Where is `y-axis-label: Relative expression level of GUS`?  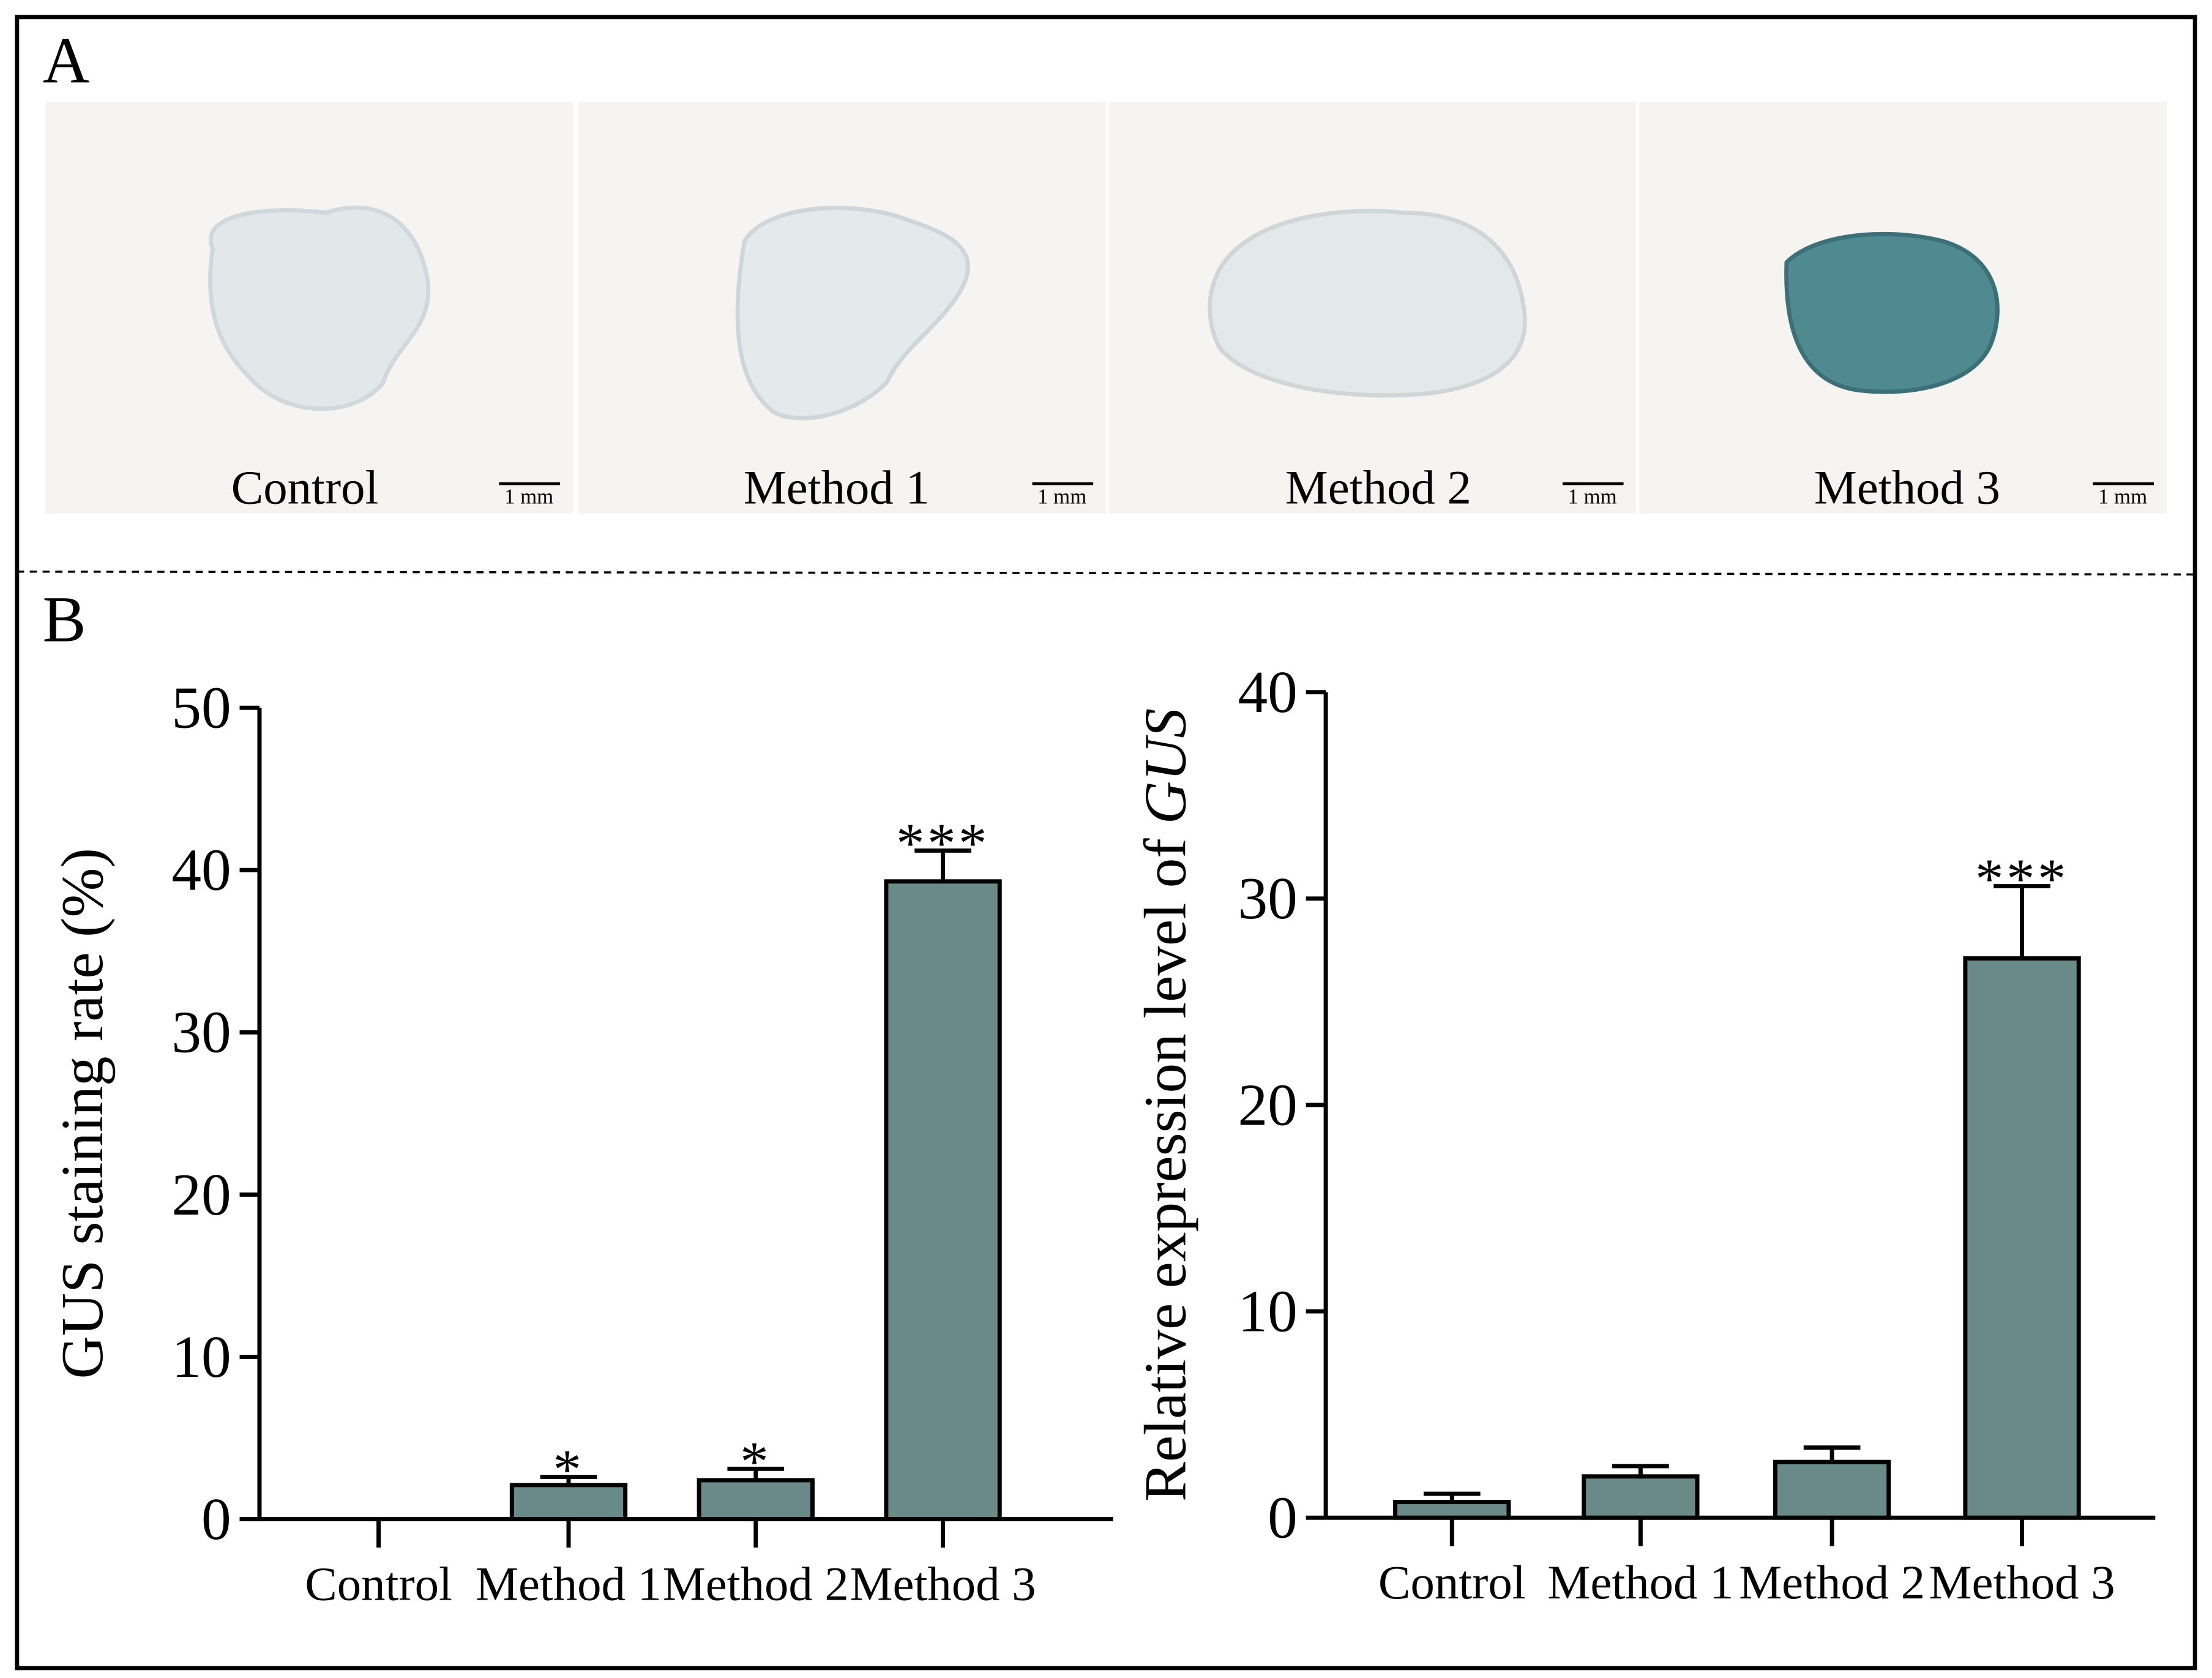 y-axis-label: Relative expression level of GUS is located at coordinates (1166, 1105).